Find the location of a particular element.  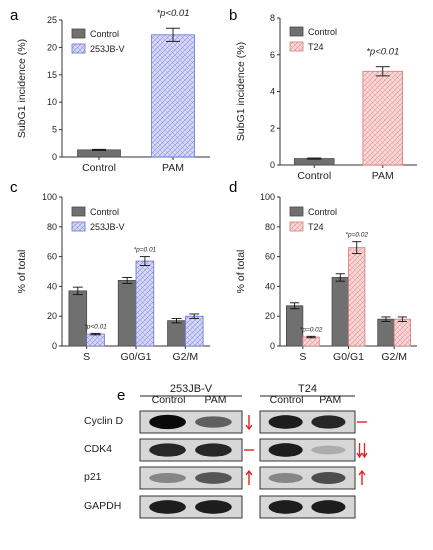

significance-label: *p=0.01 is located at coordinates (145, 250).